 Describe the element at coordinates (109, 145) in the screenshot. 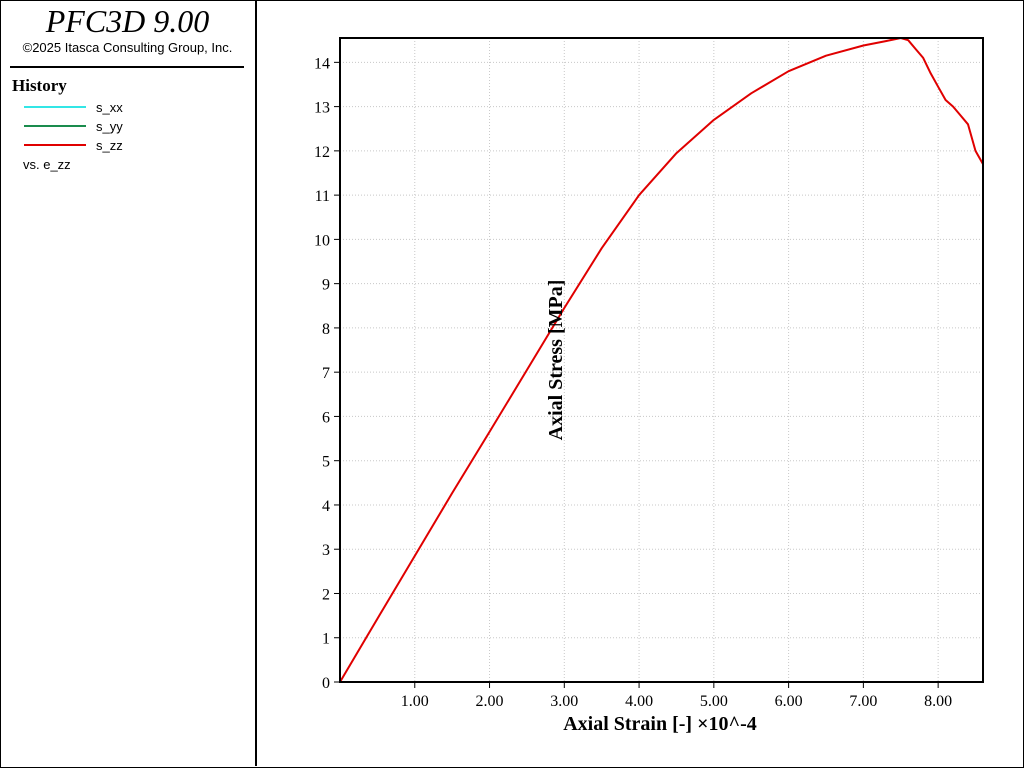

I see `legend-label-s-zz: s_zz` at that location.